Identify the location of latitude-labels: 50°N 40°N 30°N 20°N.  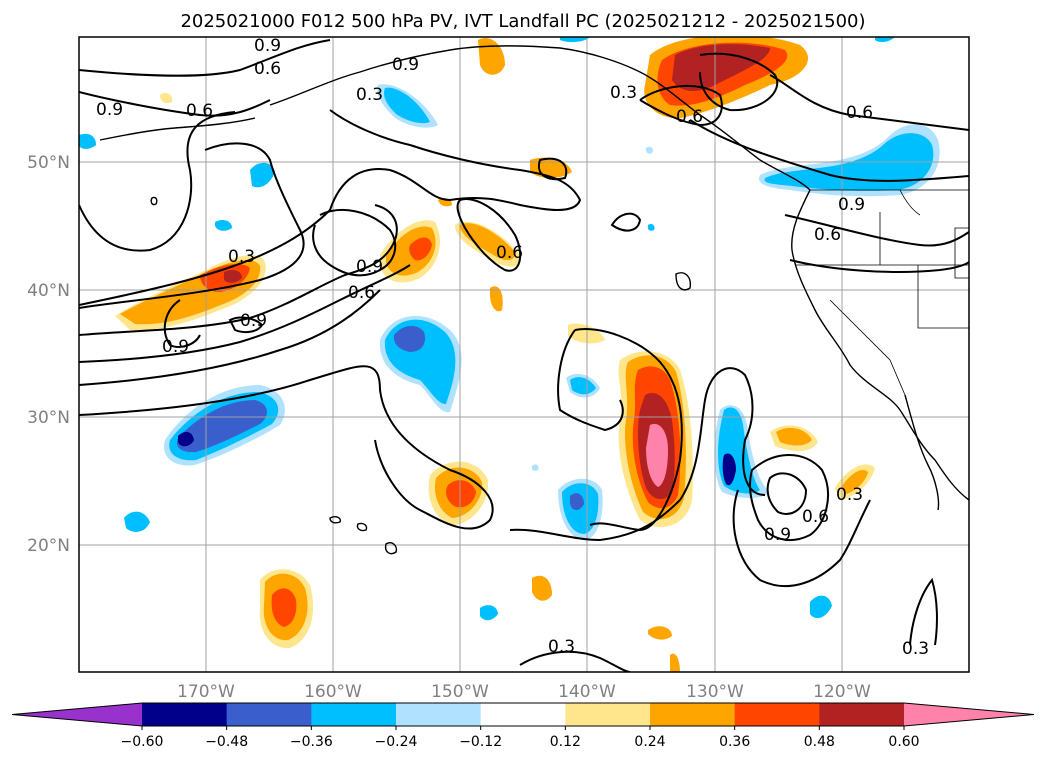
(48, 354).